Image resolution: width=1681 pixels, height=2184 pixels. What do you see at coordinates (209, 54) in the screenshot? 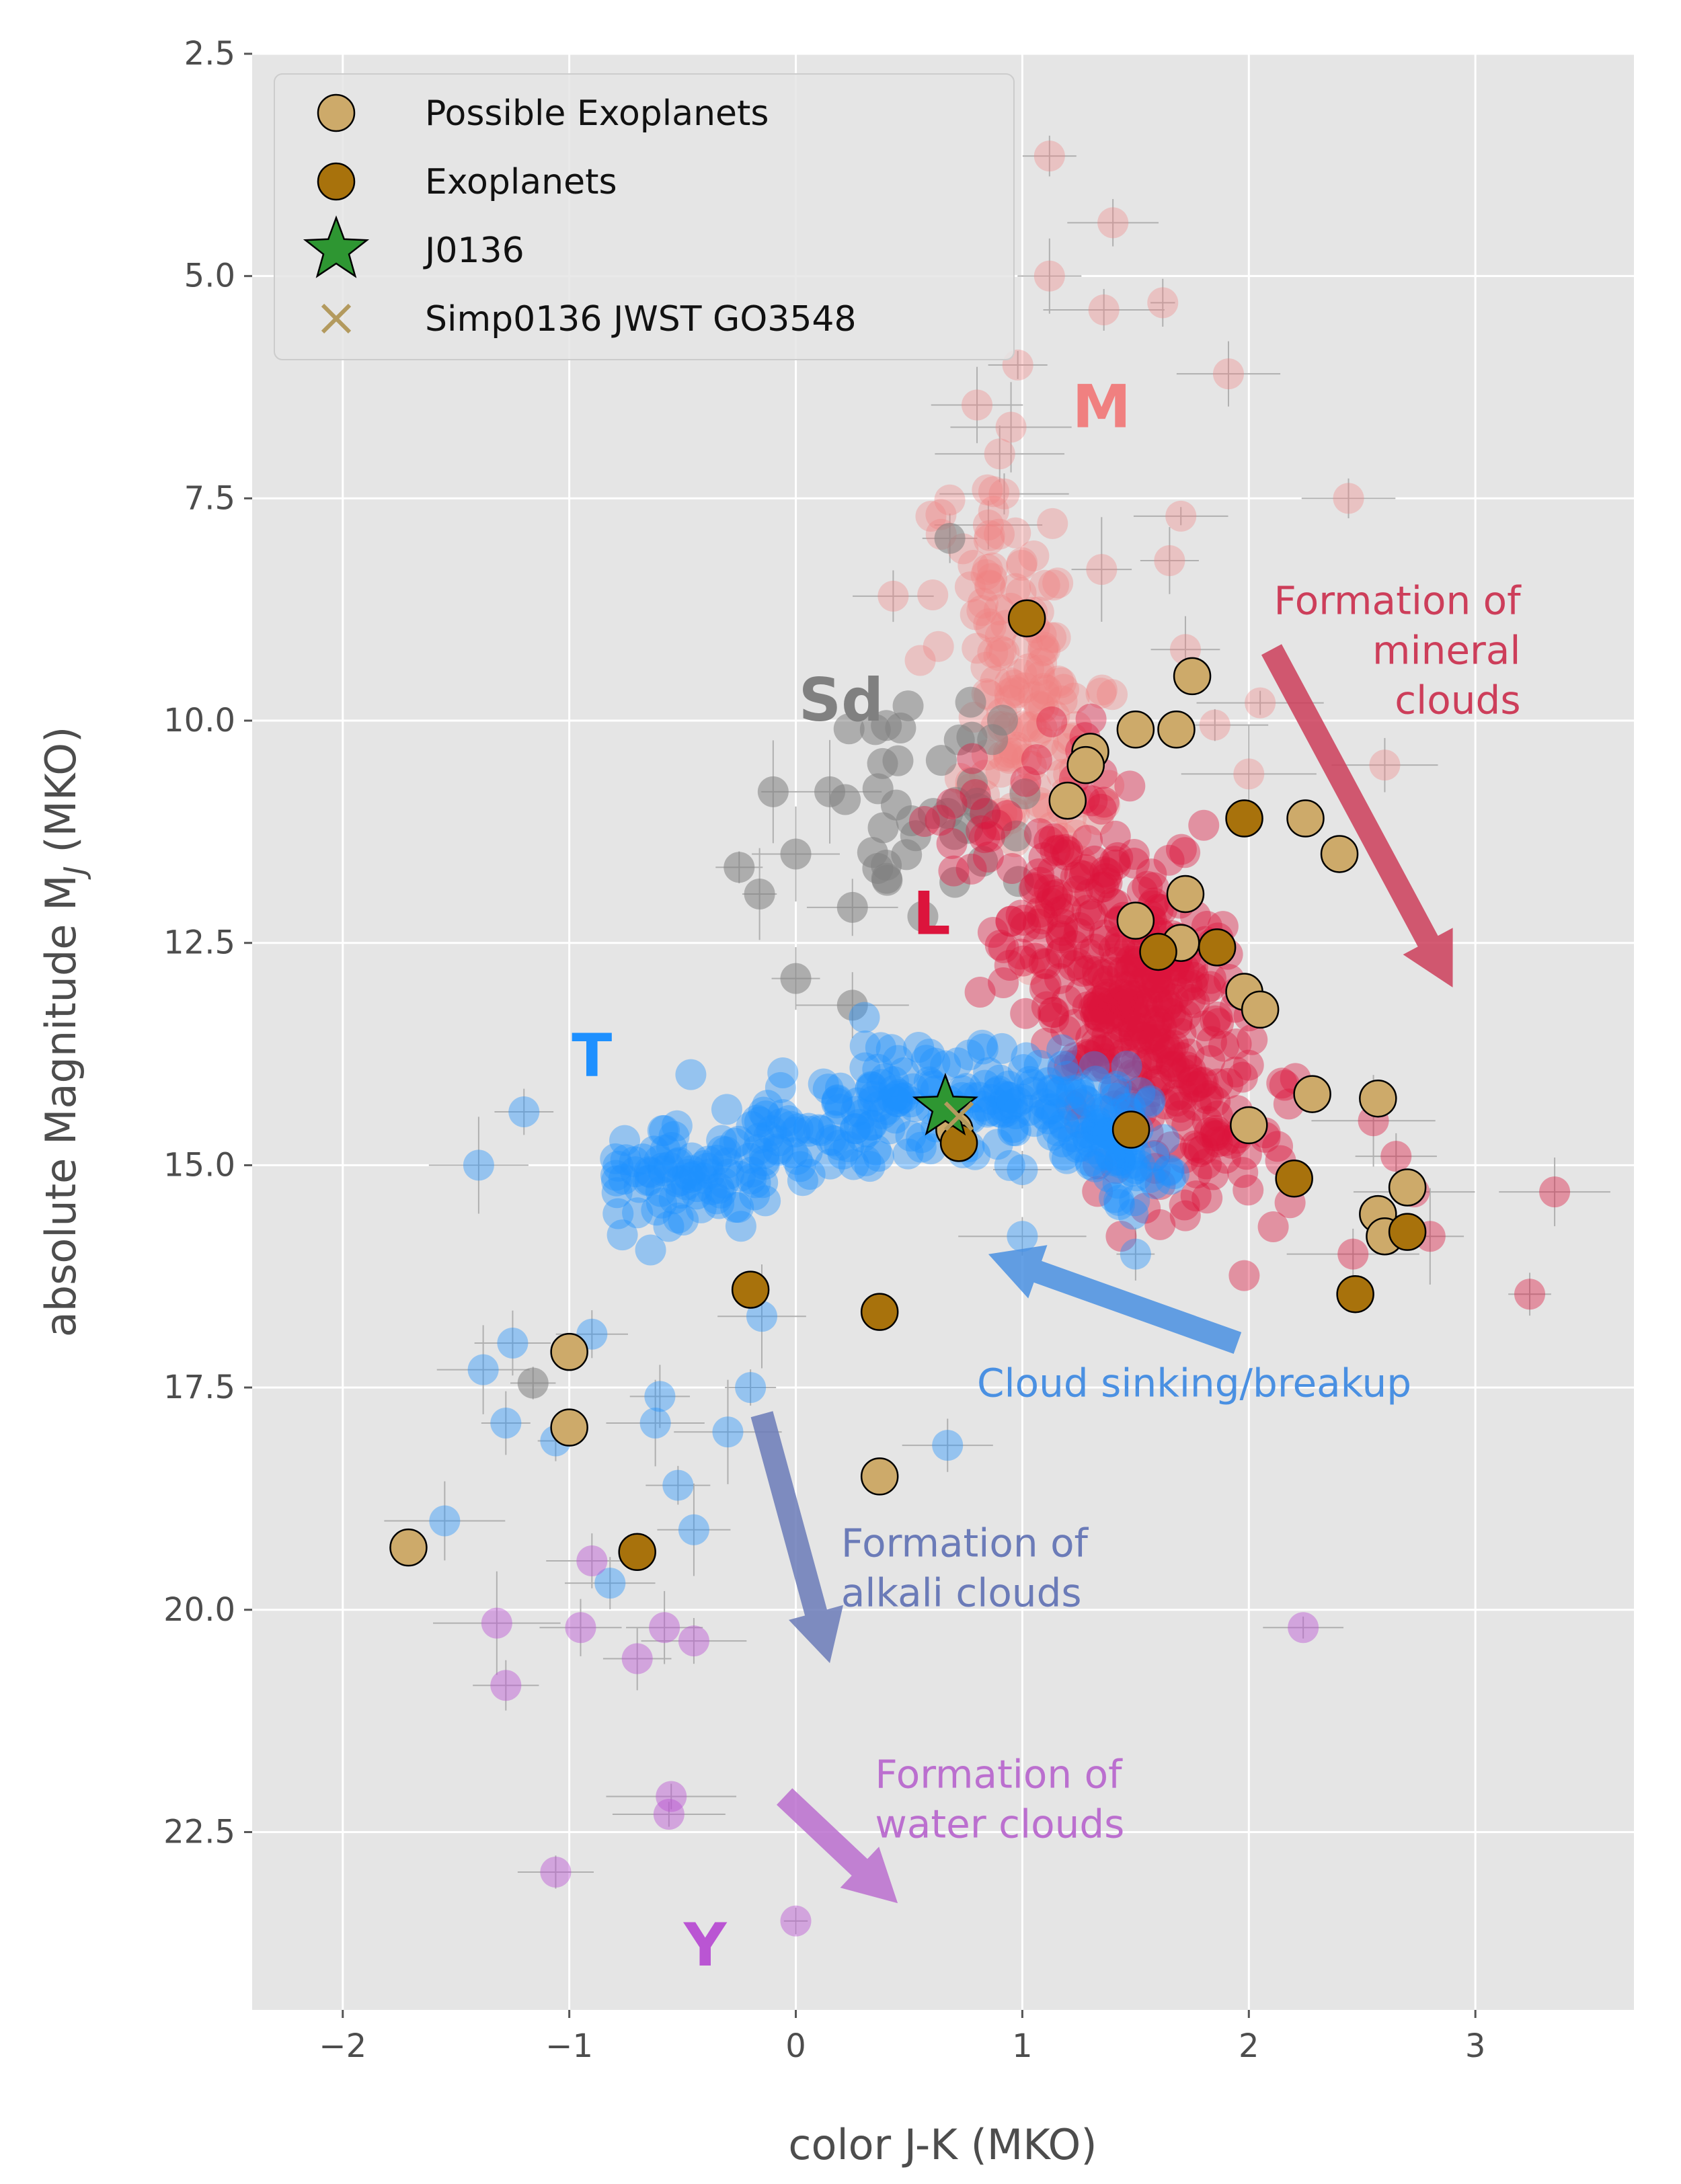
I see `y-tick-label: 2.5` at bounding box center [209, 54].